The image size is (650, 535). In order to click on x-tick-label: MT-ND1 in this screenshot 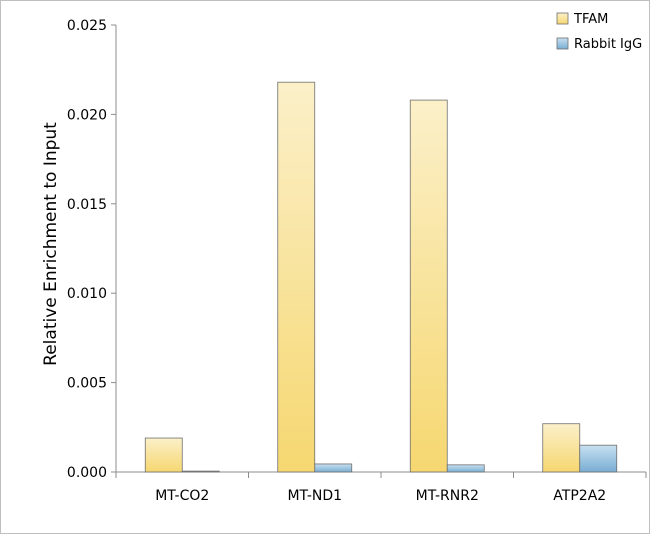, I will do `click(314, 496)`.